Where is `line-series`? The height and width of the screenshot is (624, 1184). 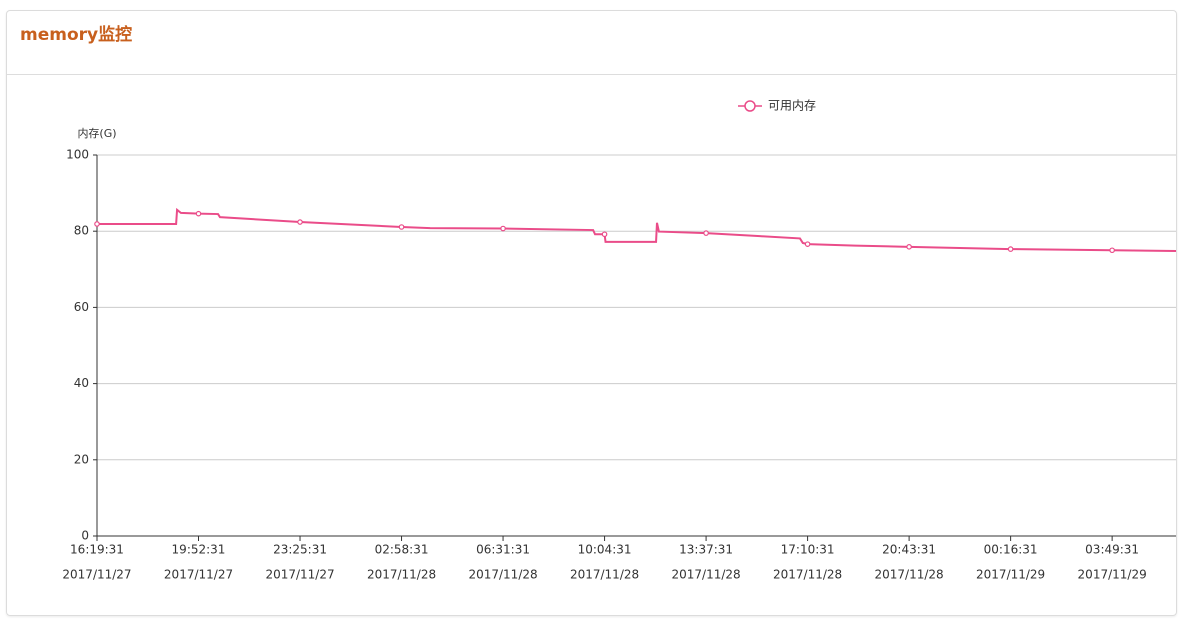
line-series is located at coordinates (637, 230).